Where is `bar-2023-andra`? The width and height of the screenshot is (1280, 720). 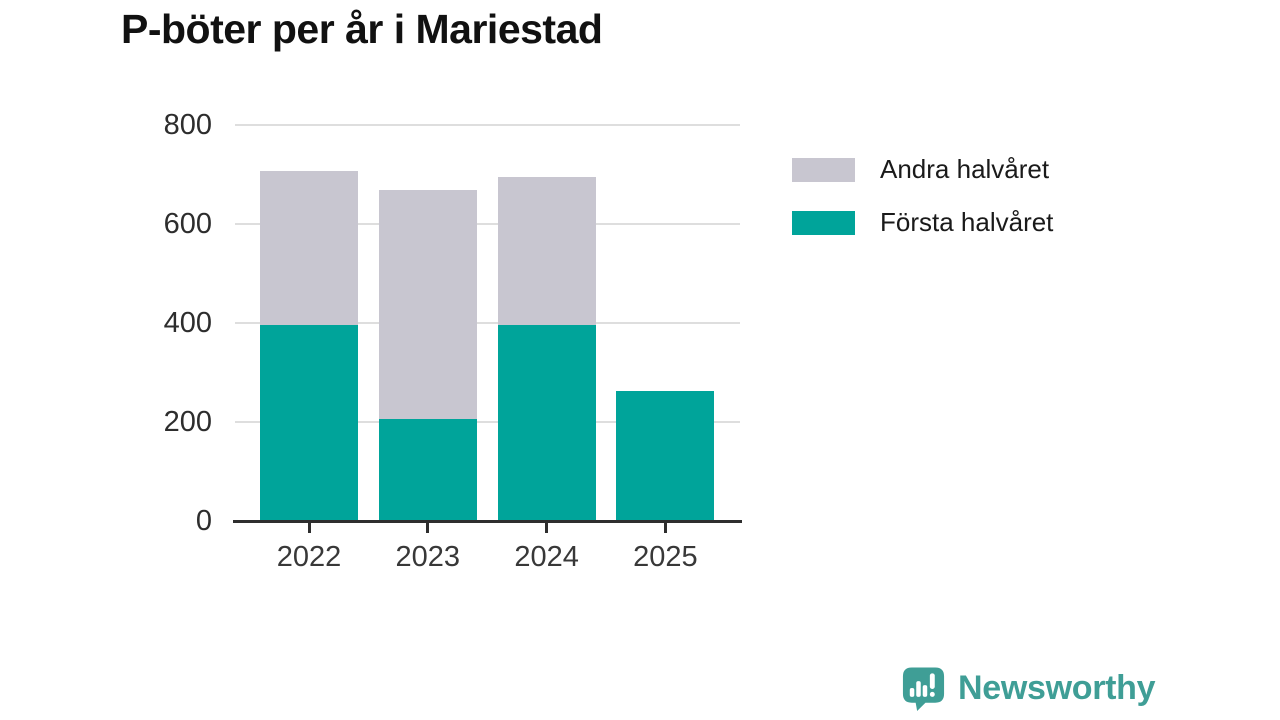
bar-2023-andra is located at coordinates (427, 304).